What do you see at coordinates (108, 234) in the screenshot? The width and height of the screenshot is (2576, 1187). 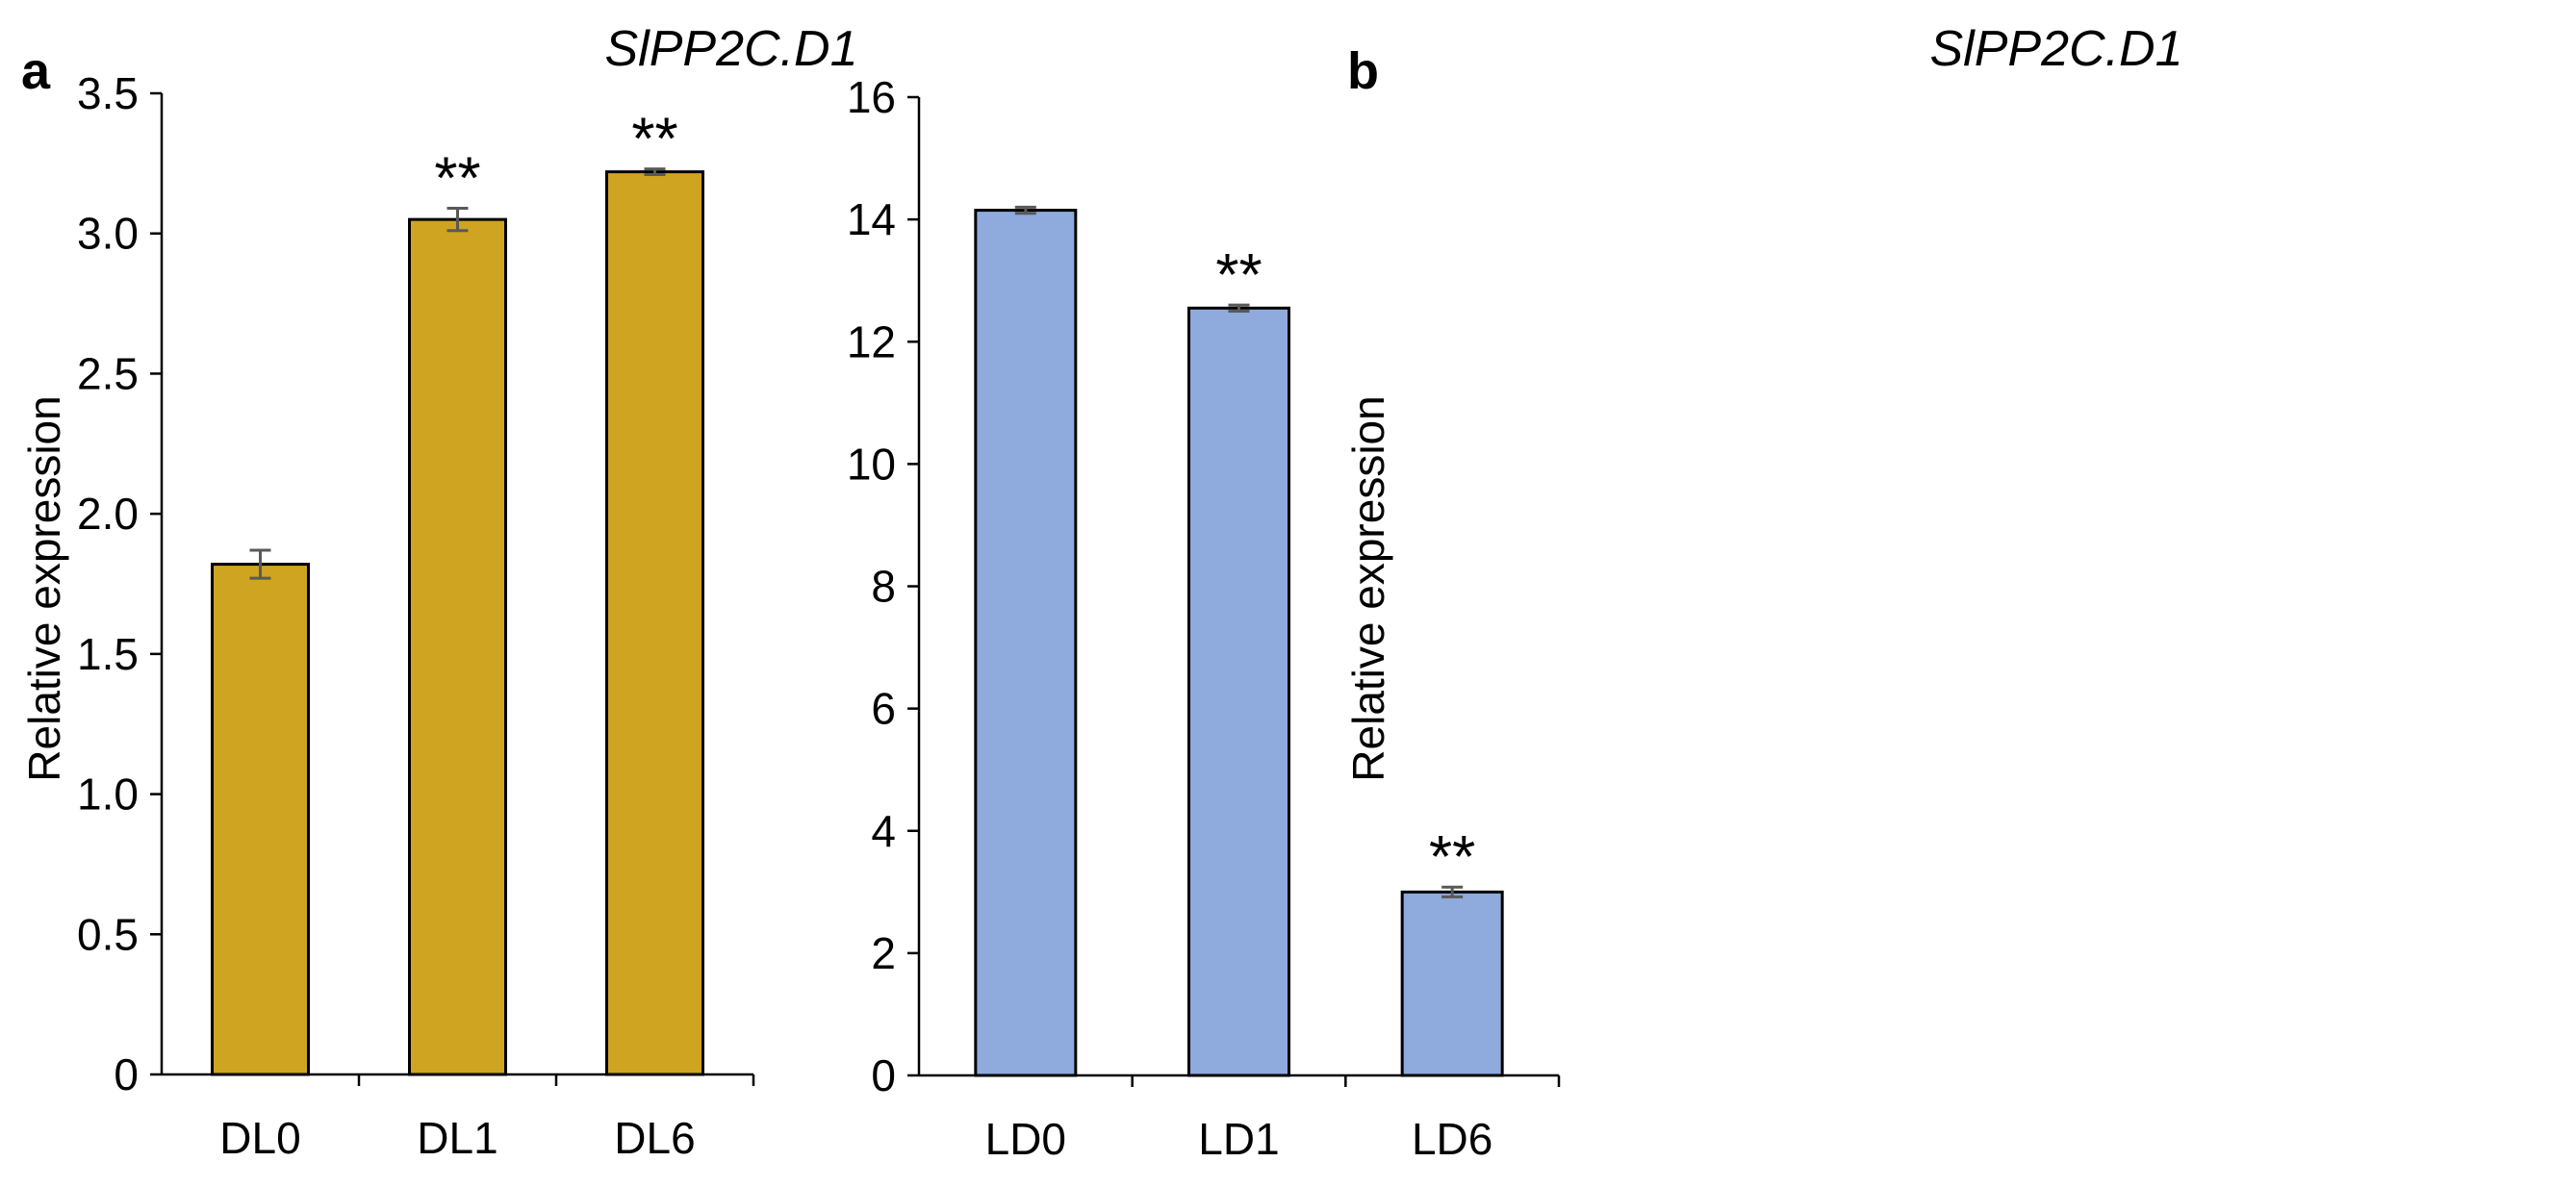 I see `panel-a-y-tick-label-6: 3.0` at bounding box center [108, 234].